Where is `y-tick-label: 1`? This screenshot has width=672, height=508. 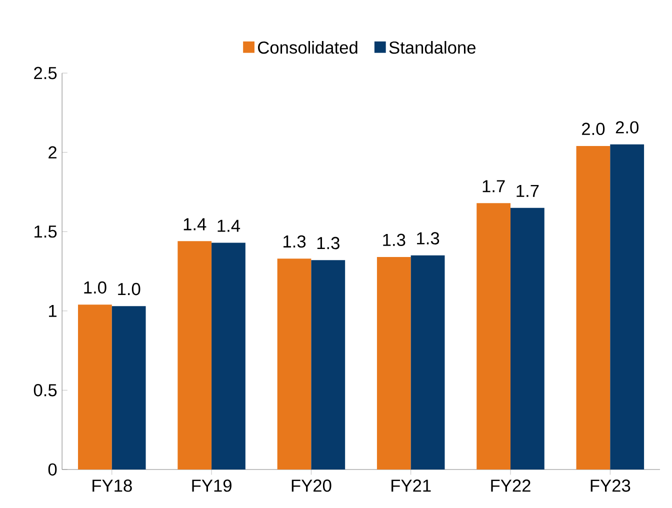
y-tick-label: 1 is located at coordinates (53, 311).